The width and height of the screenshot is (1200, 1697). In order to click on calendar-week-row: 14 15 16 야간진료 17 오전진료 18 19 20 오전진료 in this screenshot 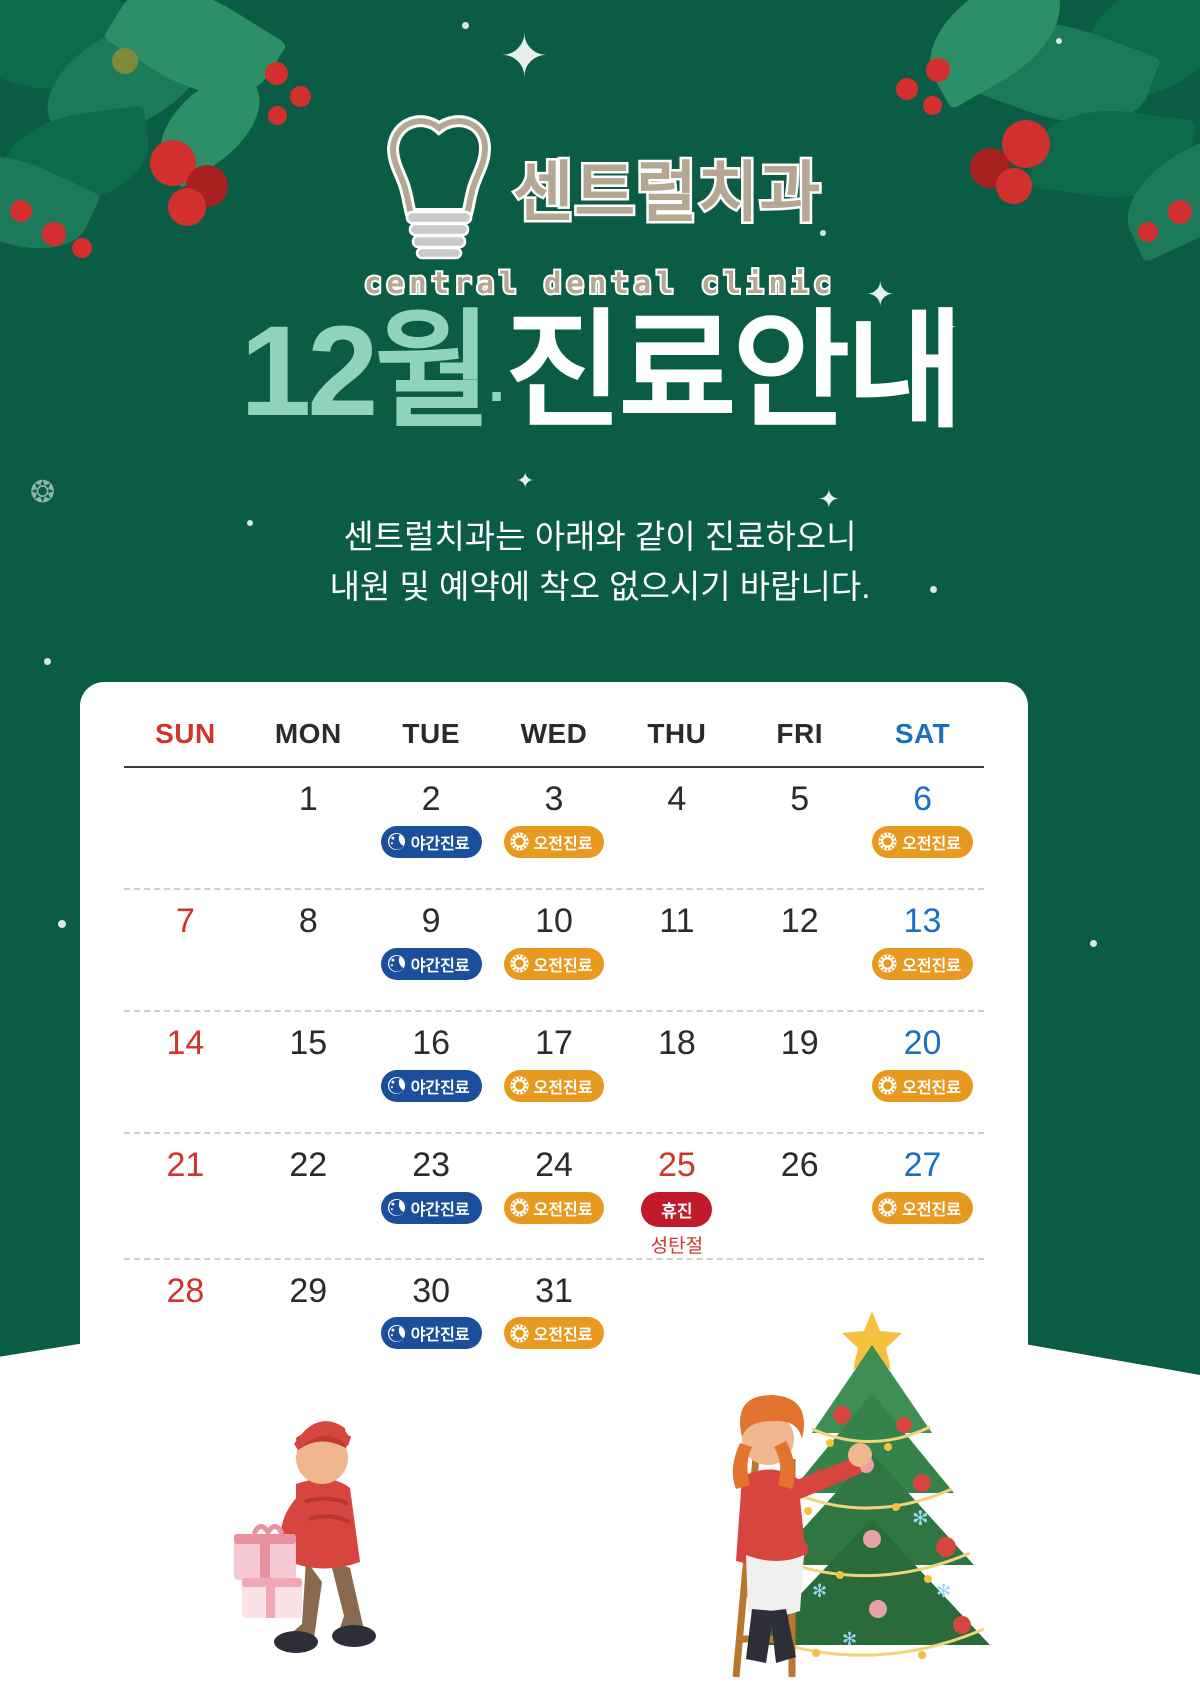, I will do `click(554, 1073)`.